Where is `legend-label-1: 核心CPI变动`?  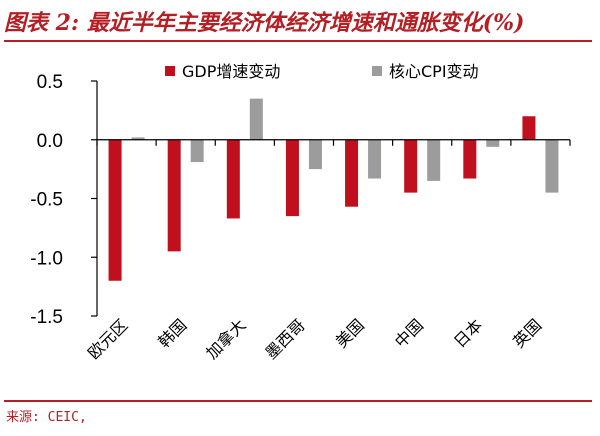
legend-label-1: 核心CPI变动 is located at coordinates (434, 71).